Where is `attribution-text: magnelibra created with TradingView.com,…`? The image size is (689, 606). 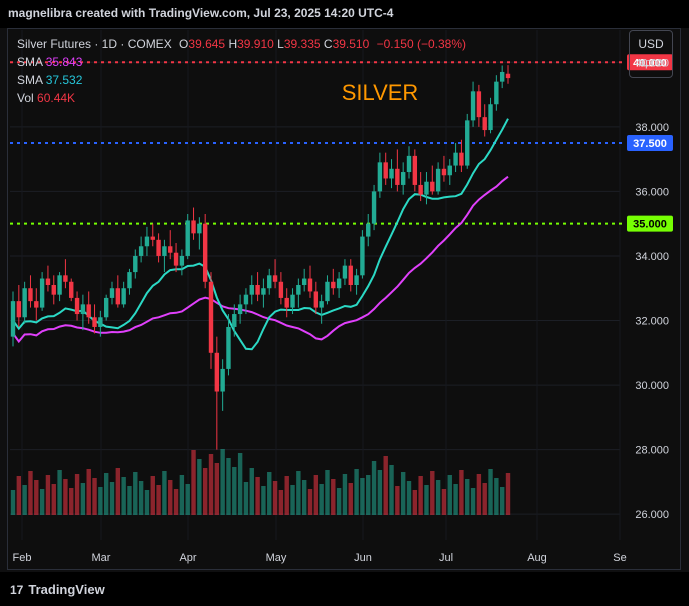 attribution-text: magnelibra created with TradingView.com,… is located at coordinates (201, 13).